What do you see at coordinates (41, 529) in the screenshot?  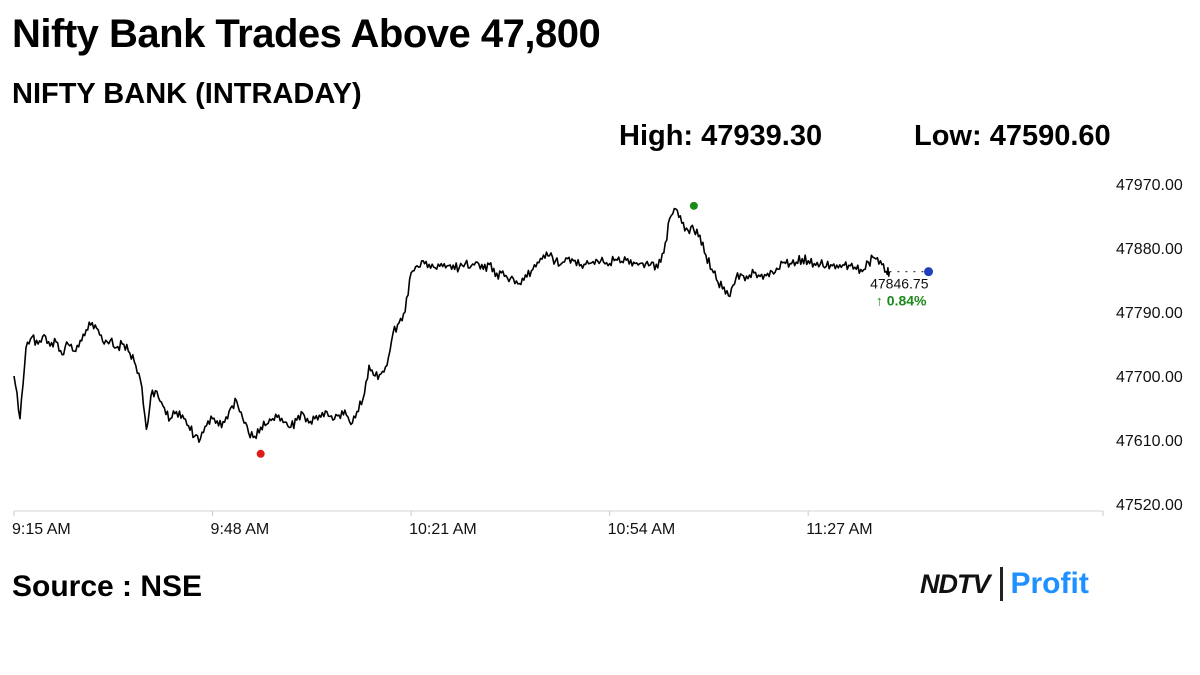 I see `x-tick-label: 9:15 AM` at bounding box center [41, 529].